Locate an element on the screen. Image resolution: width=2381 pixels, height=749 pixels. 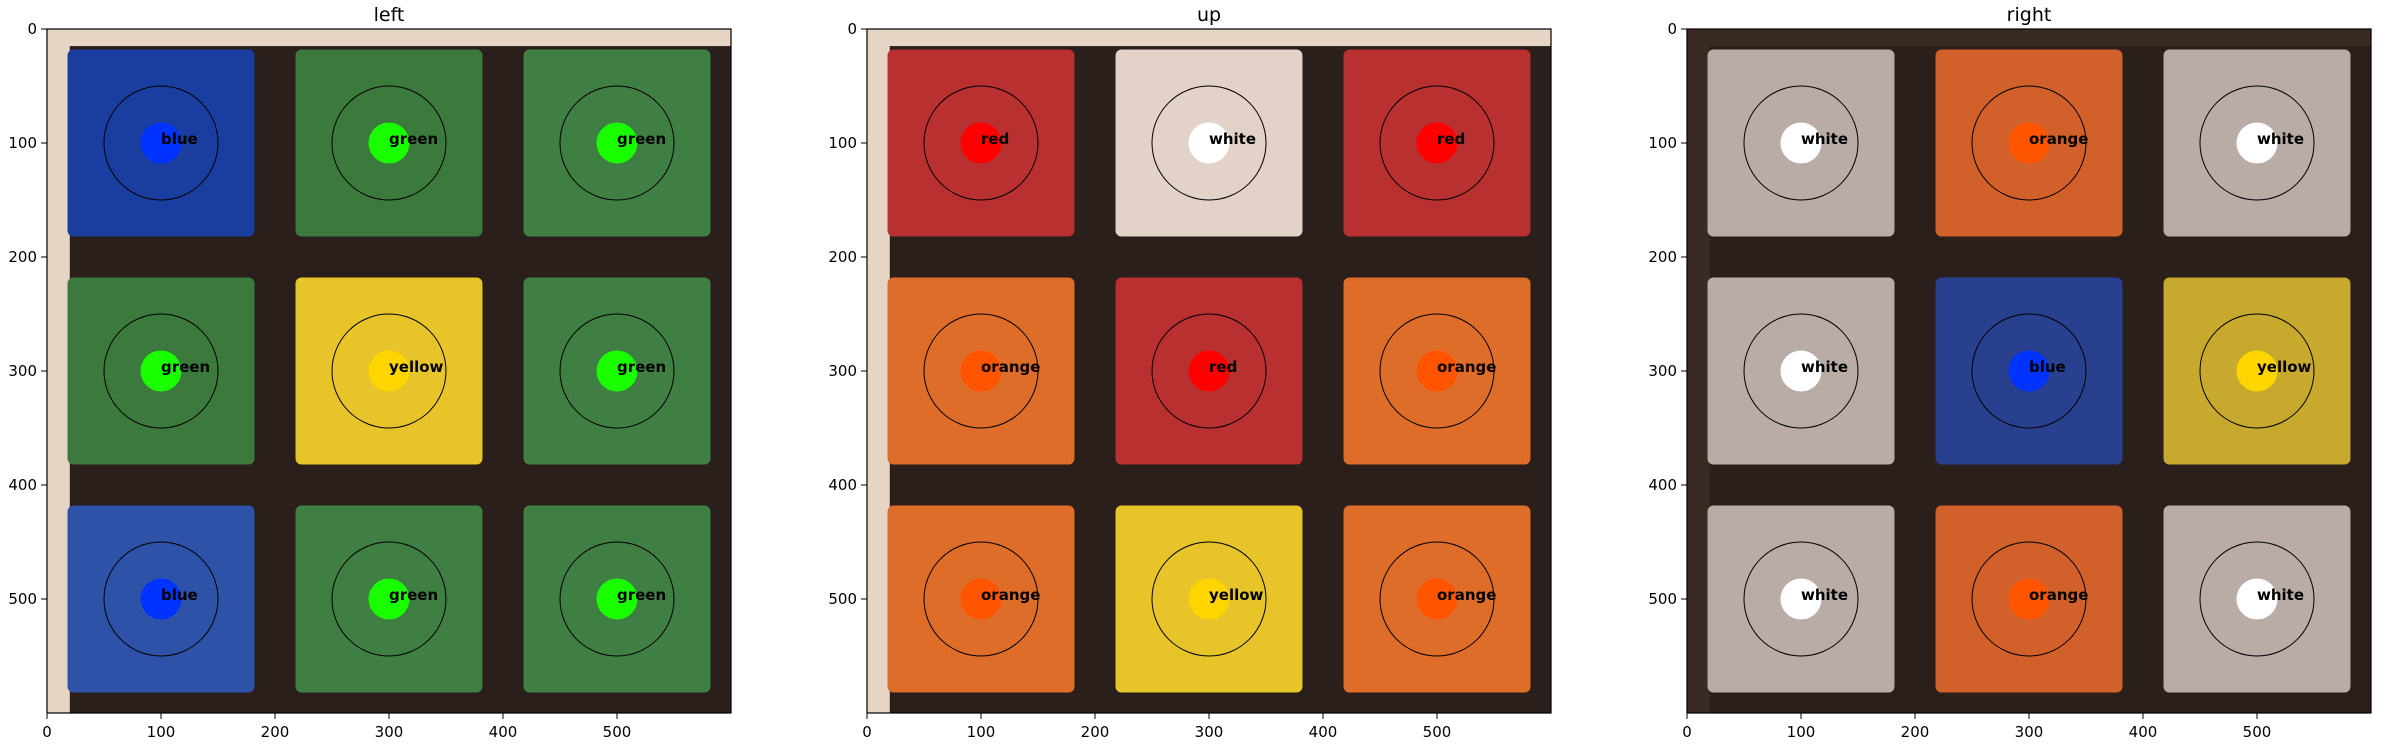
y-tick-label: 300 is located at coordinates (842, 371).